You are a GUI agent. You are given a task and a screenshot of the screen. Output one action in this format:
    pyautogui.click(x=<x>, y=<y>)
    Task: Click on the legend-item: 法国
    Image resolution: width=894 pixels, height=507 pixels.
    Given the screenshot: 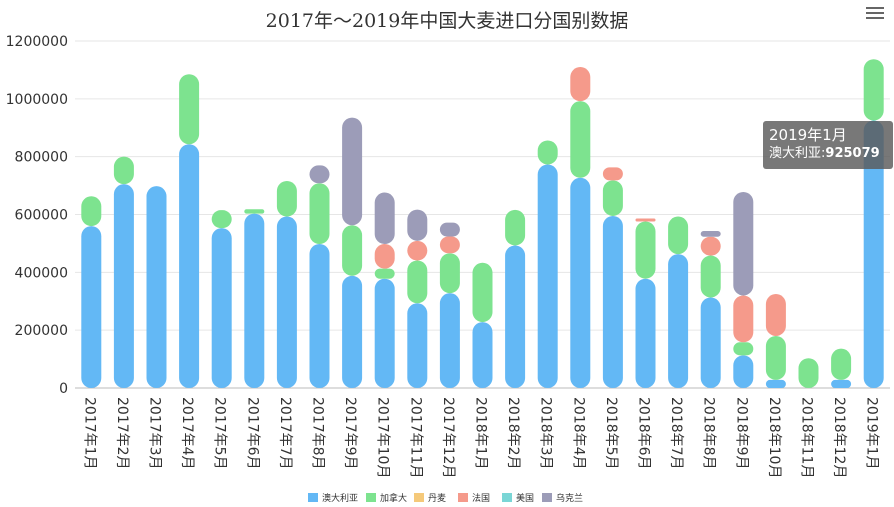 What is the action you would take?
    pyautogui.click(x=474, y=498)
    